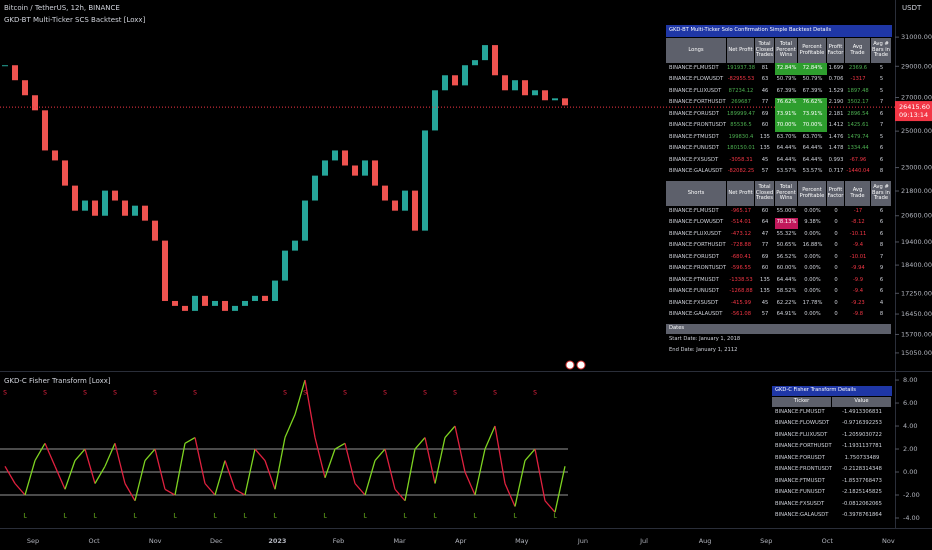 The height and width of the screenshot is (550, 932). What do you see at coordinates (862, 434) in the screenshot?
I see `table-cell: -1.2059030722` at bounding box center [862, 434].